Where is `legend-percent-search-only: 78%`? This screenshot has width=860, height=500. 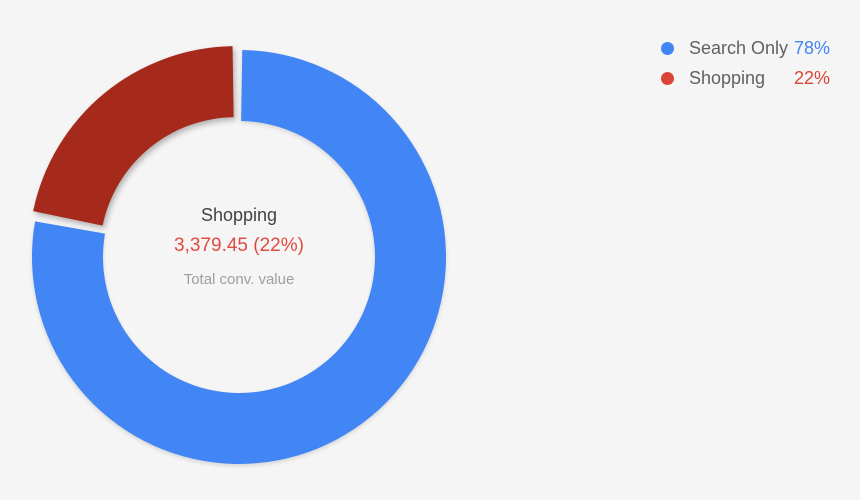
legend-percent-search-only: 78% is located at coordinates (811, 47).